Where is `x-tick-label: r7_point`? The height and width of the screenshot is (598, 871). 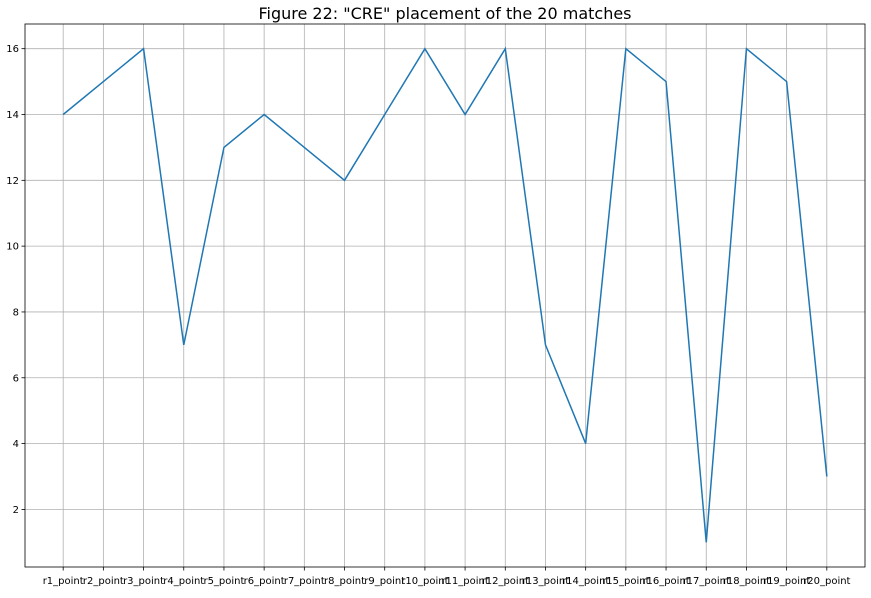 x-tick-label: r7_point is located at coordinates (304, 581).